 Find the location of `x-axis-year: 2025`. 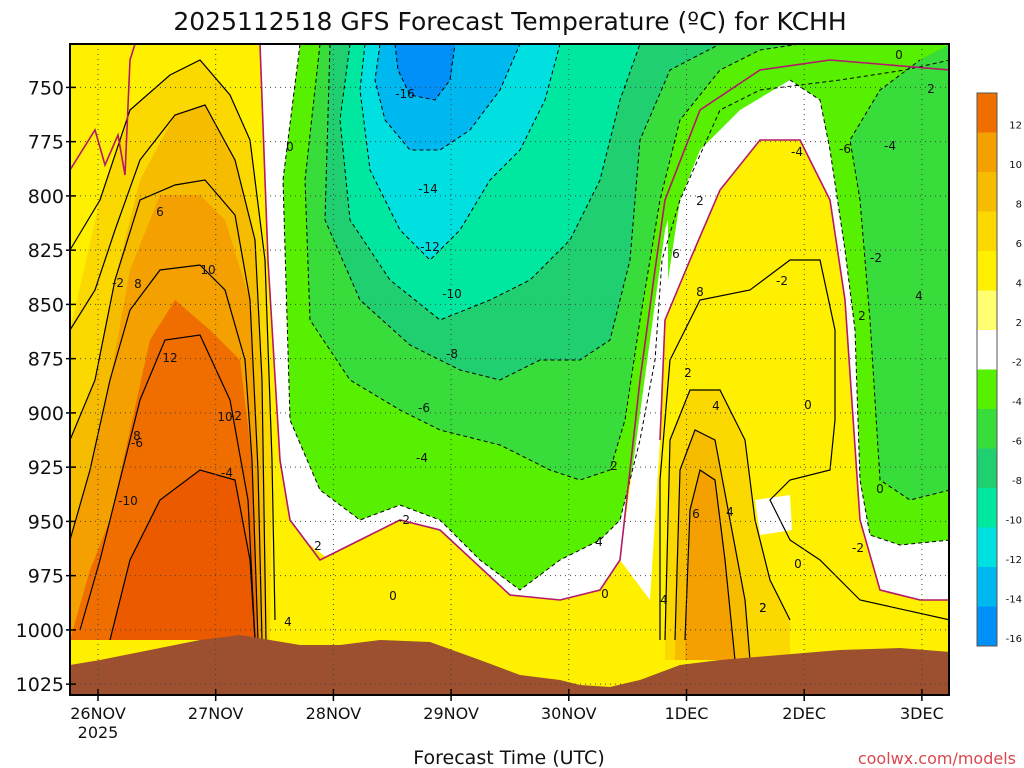

x-axis-year: 2025 is located at coordinates (98, 732).